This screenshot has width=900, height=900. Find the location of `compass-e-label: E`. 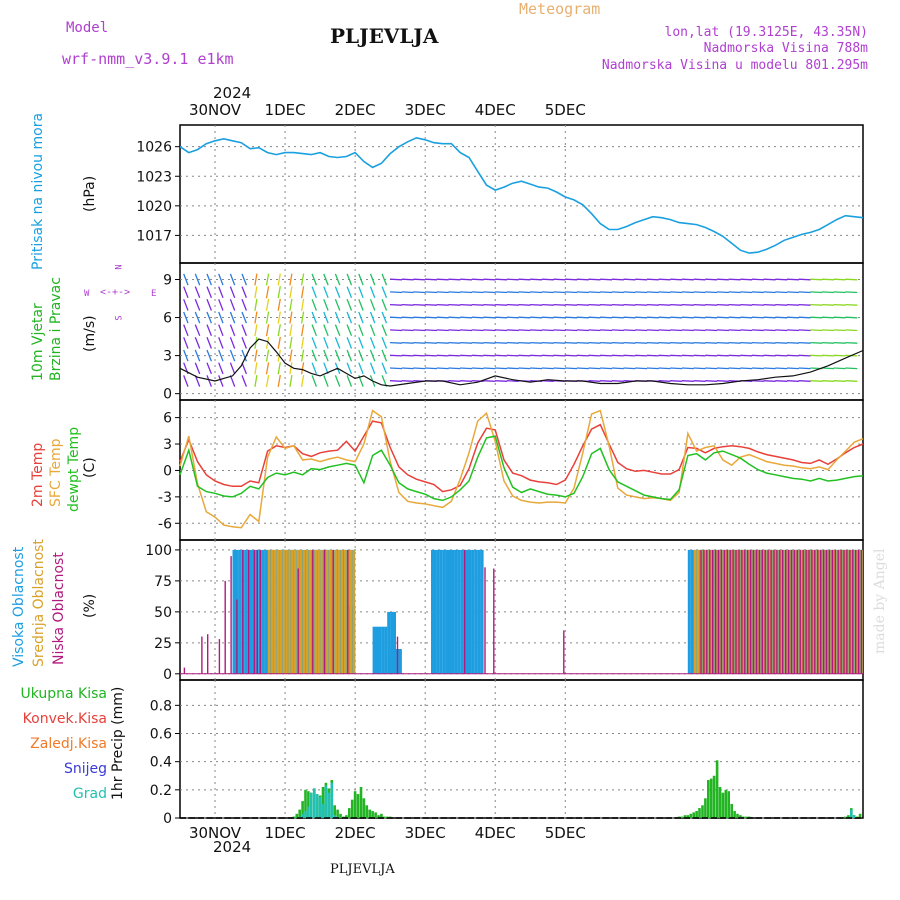

compass-e-label: E is located at coordinates (154, 294).